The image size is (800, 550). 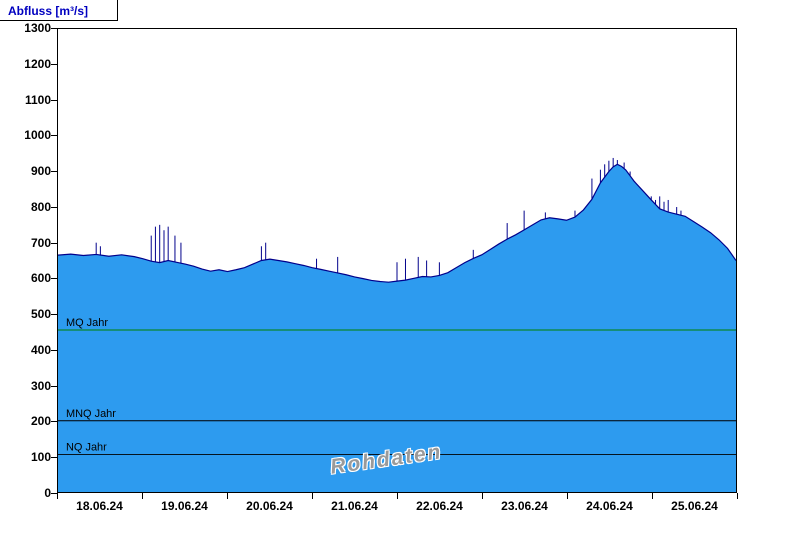 I want to click on x-tick-label: 23.06.24, so click(x=524, y=506).